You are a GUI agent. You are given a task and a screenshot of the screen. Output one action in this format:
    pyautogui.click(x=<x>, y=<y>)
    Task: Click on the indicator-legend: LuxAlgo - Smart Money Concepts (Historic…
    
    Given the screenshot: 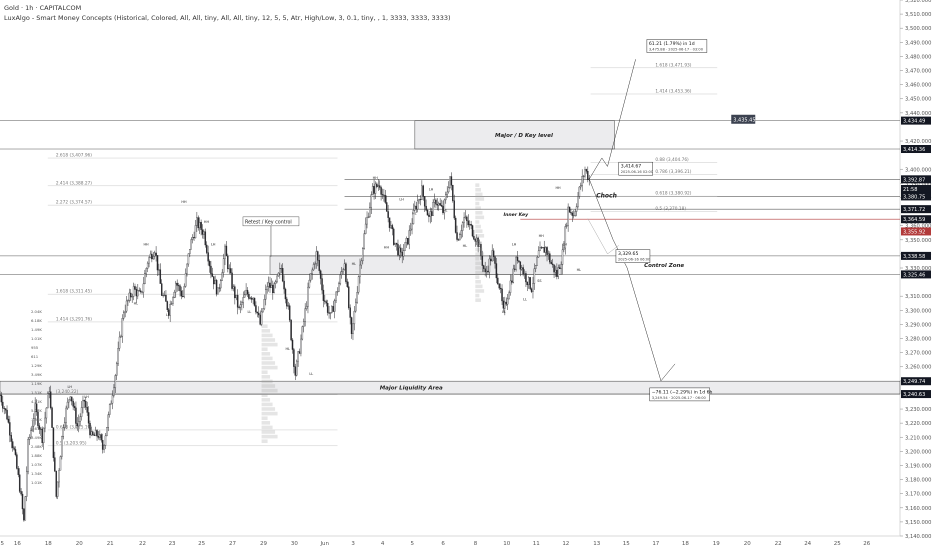 What is the action you would take?
    pyautogui.click(x=227, y=18)
    